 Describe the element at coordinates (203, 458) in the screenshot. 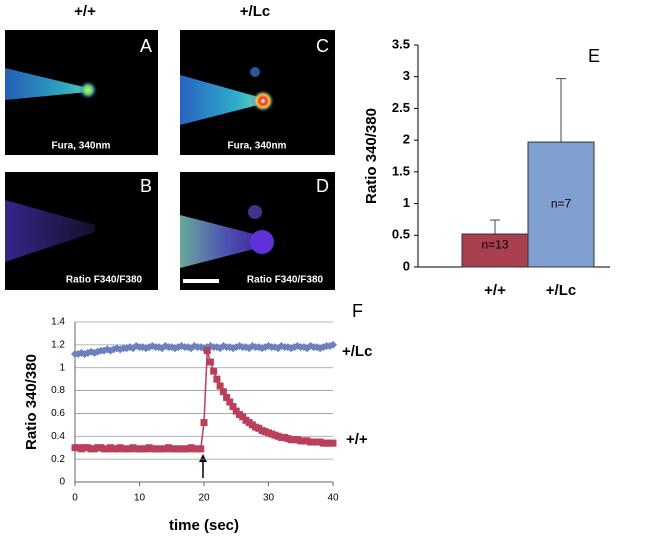

I see `stimulus-arrowhead` at that location.